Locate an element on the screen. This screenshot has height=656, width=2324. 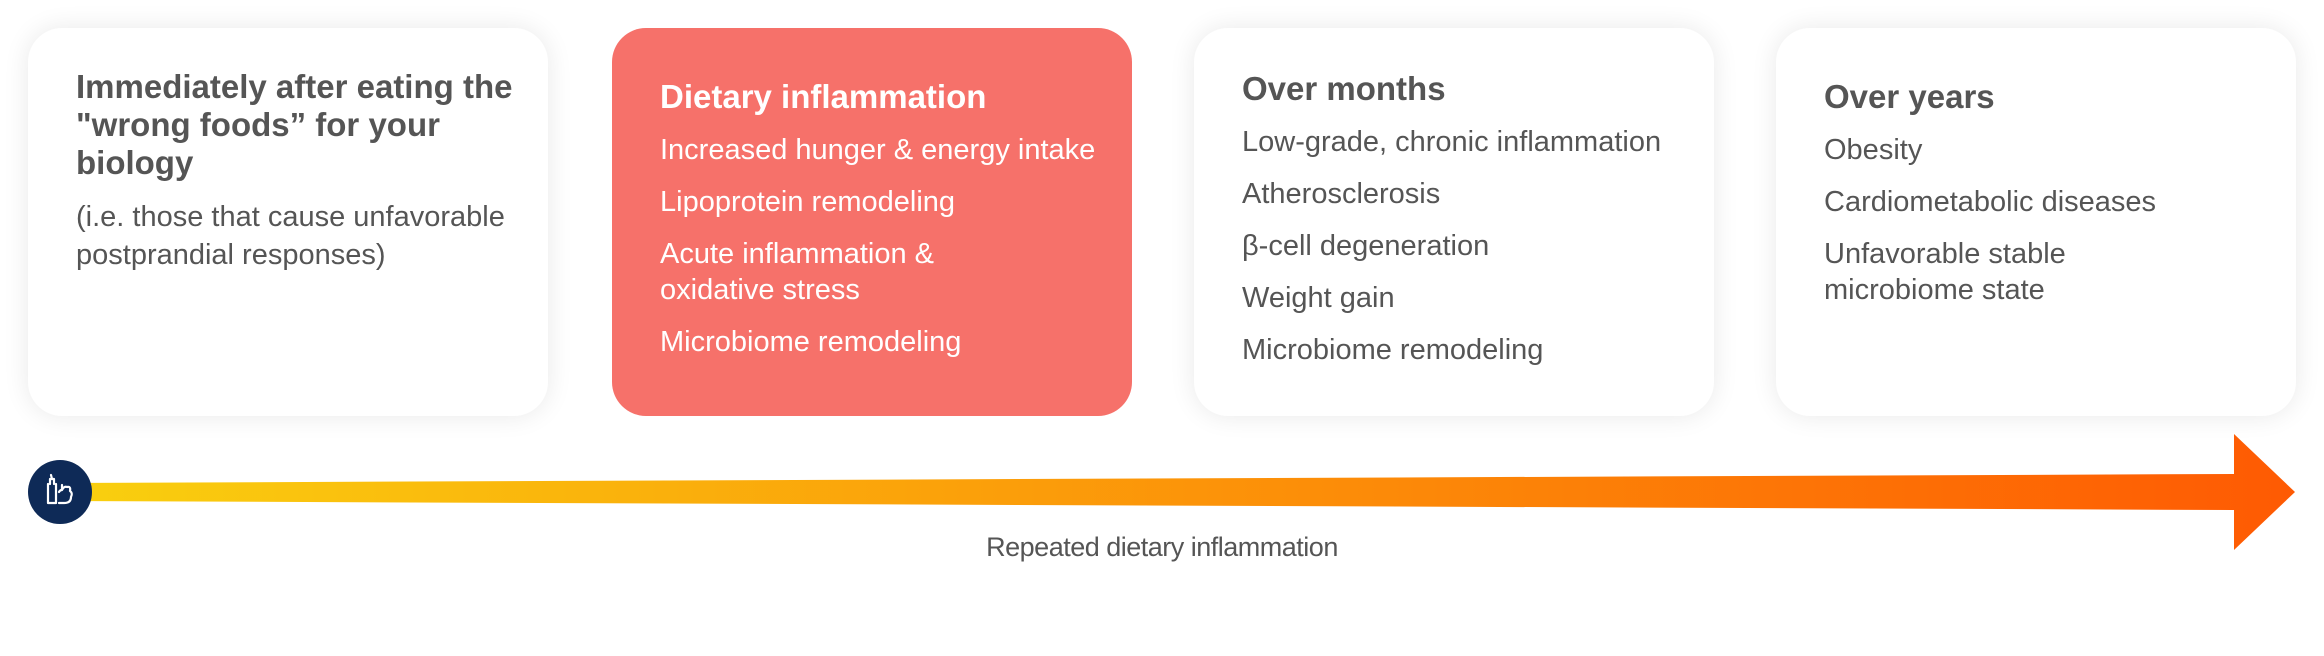
card-dietary-inflammation-item: Acute inflammation & oxidative stress is located at coordinates (797, 272).